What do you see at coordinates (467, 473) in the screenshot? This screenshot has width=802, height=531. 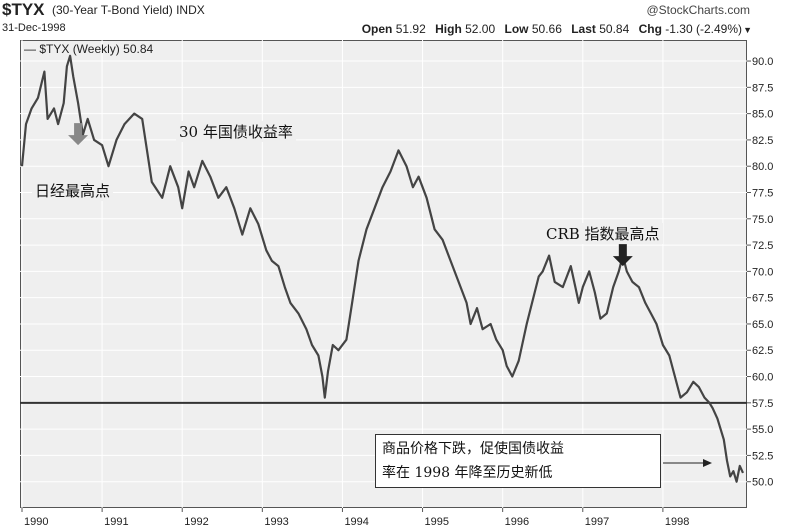 I see `callout-line-2: 率在 1998 年降至历史新低` at bounding box center [467, 473].